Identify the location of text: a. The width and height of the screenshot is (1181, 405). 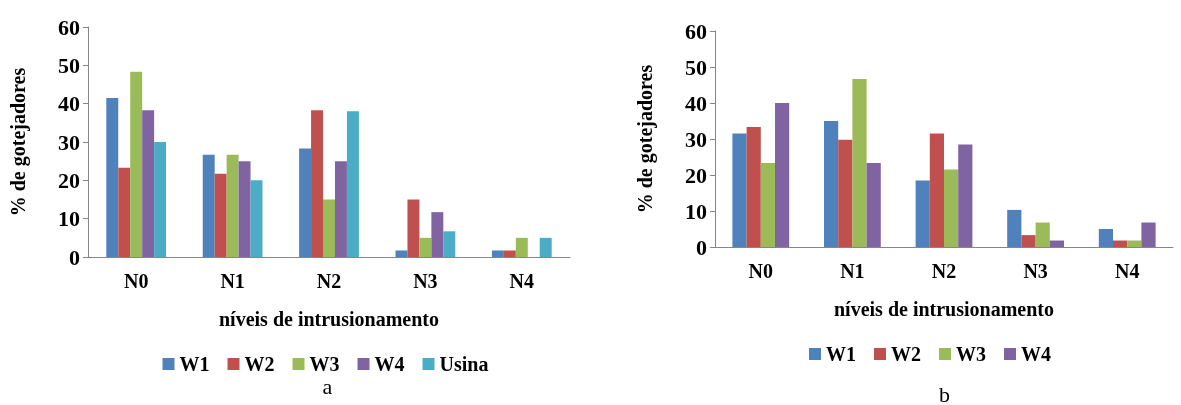
(327, 386).